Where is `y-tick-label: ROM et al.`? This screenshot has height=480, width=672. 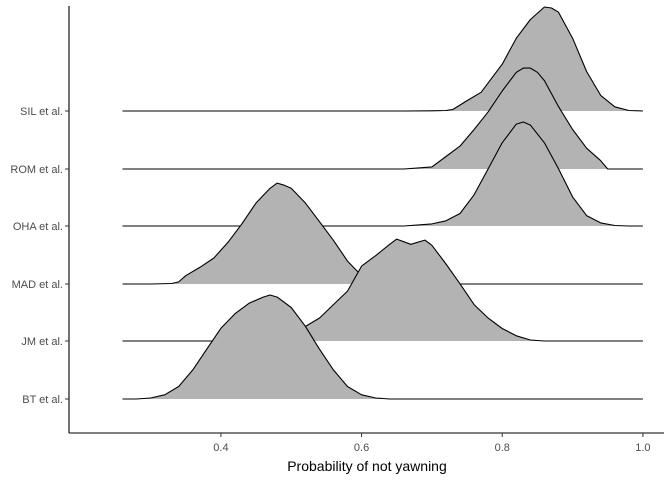
y-tick-label: ROM et al. is located at coordinates (36, 170).